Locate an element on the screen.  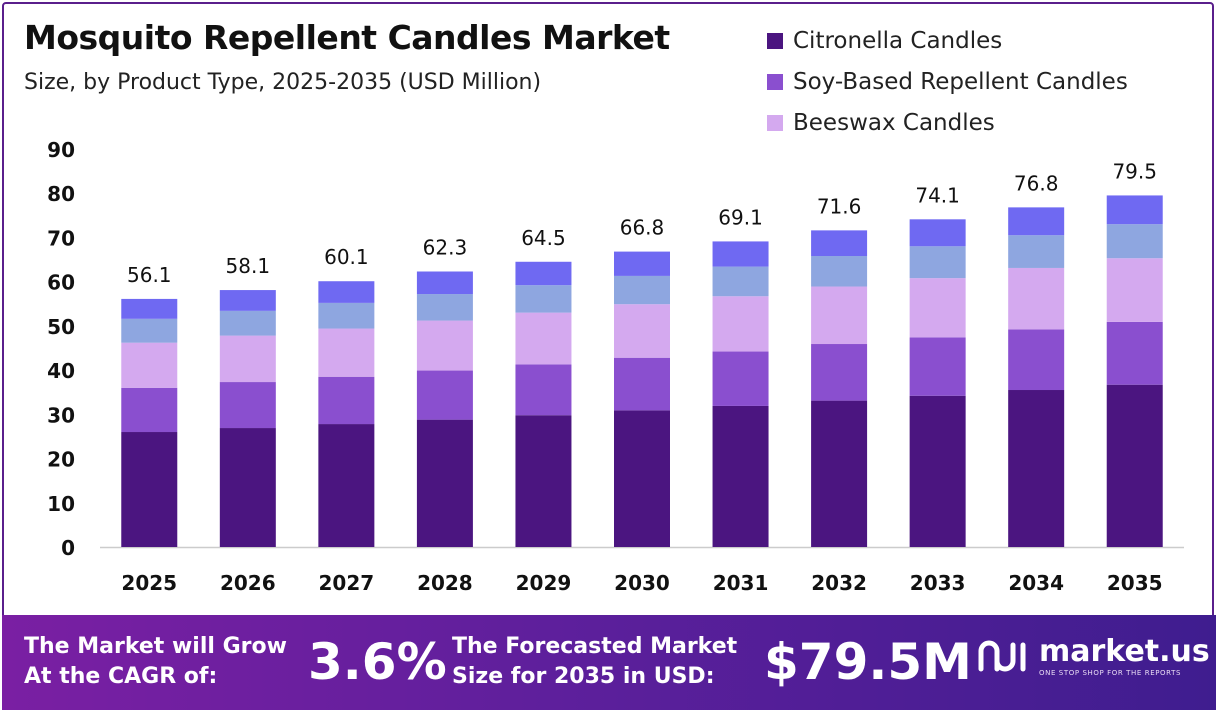
legend-swatch-soy-based is located at coordinates (775, 81).